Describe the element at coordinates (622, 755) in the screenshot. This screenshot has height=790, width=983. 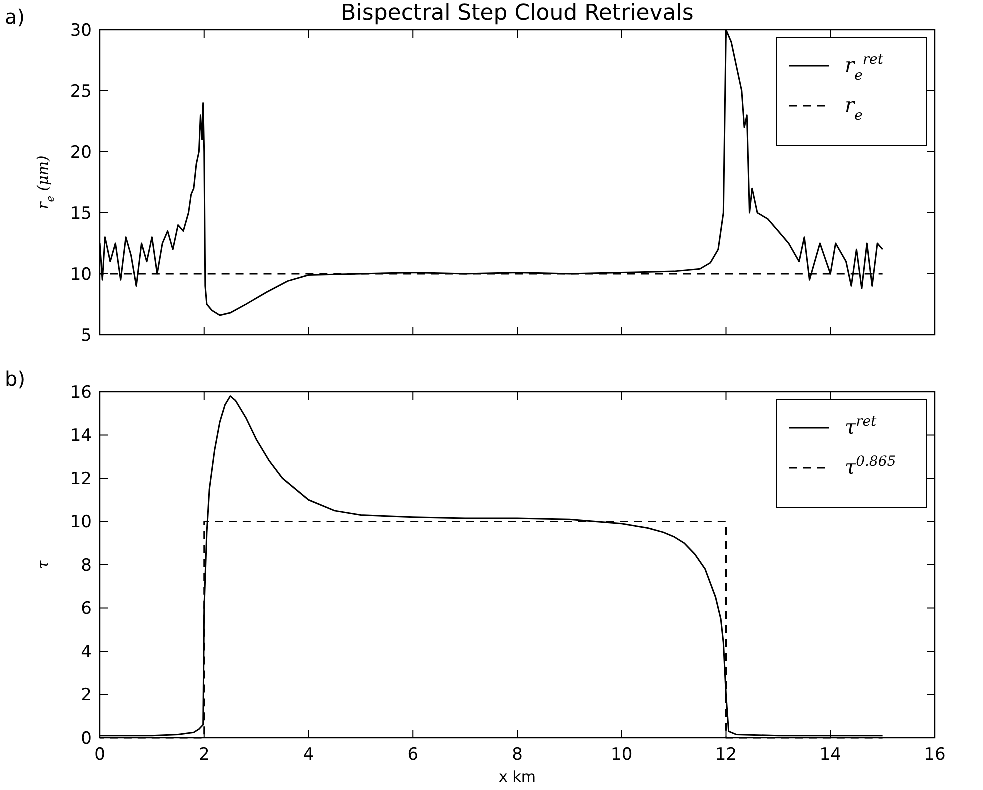
I see `x-tick-label: 10` at that location.